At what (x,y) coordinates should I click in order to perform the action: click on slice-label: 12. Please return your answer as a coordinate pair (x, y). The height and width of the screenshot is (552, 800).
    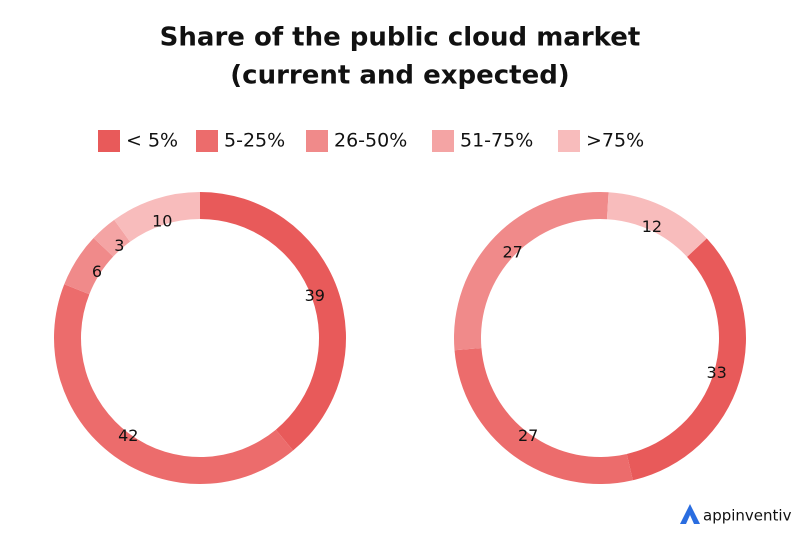
    Looking at the image, I should click on (652, 226).